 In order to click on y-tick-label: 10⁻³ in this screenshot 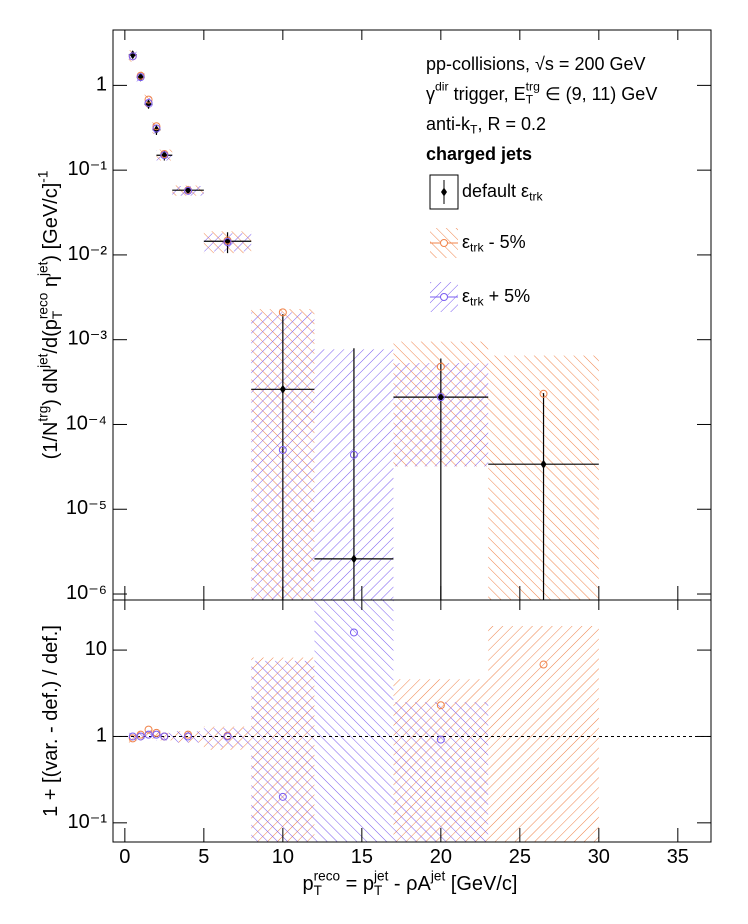, I will do `click(88, 339)`.